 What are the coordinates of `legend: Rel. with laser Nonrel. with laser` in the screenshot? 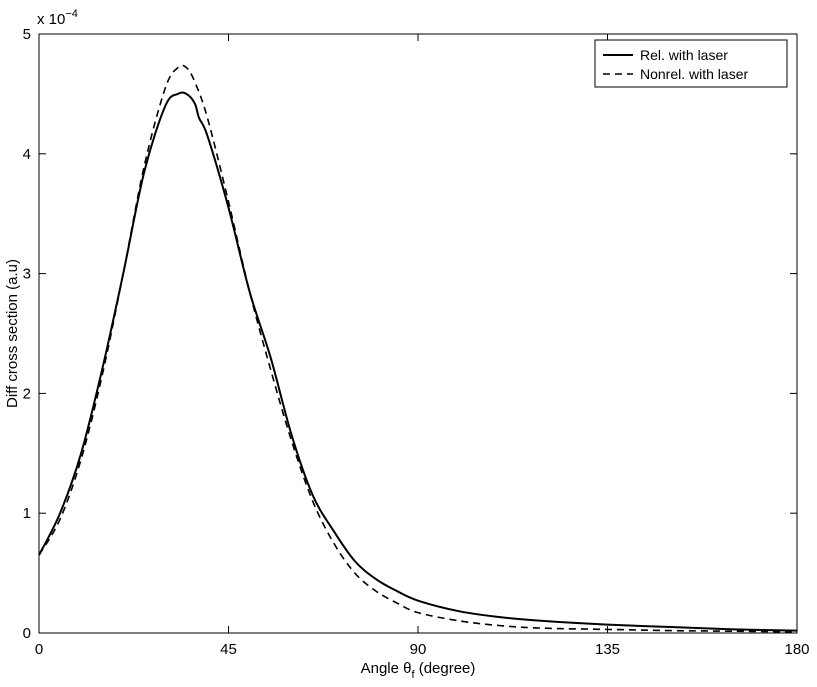 It's located at (691, 63).